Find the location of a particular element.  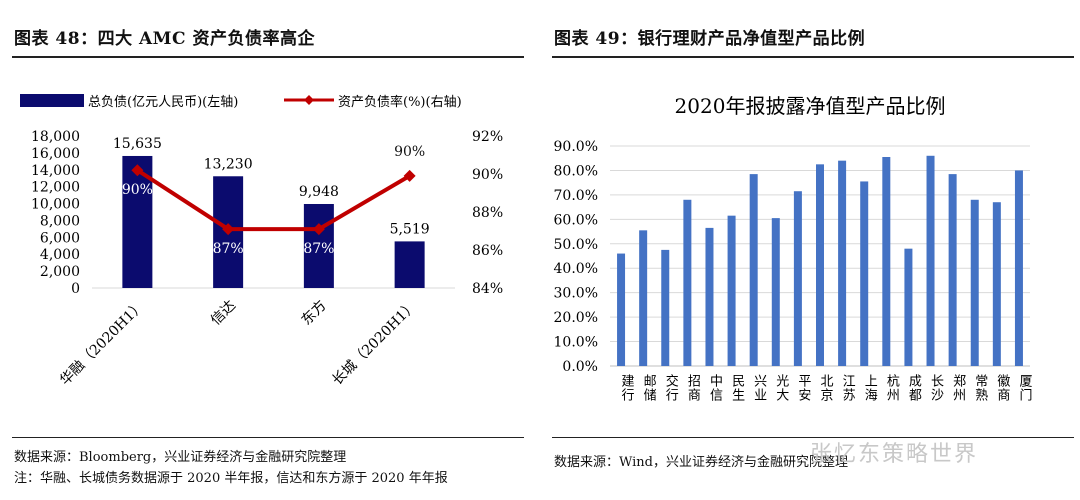

left-y-tick-label: 0 is located at coordinates (75, 289).